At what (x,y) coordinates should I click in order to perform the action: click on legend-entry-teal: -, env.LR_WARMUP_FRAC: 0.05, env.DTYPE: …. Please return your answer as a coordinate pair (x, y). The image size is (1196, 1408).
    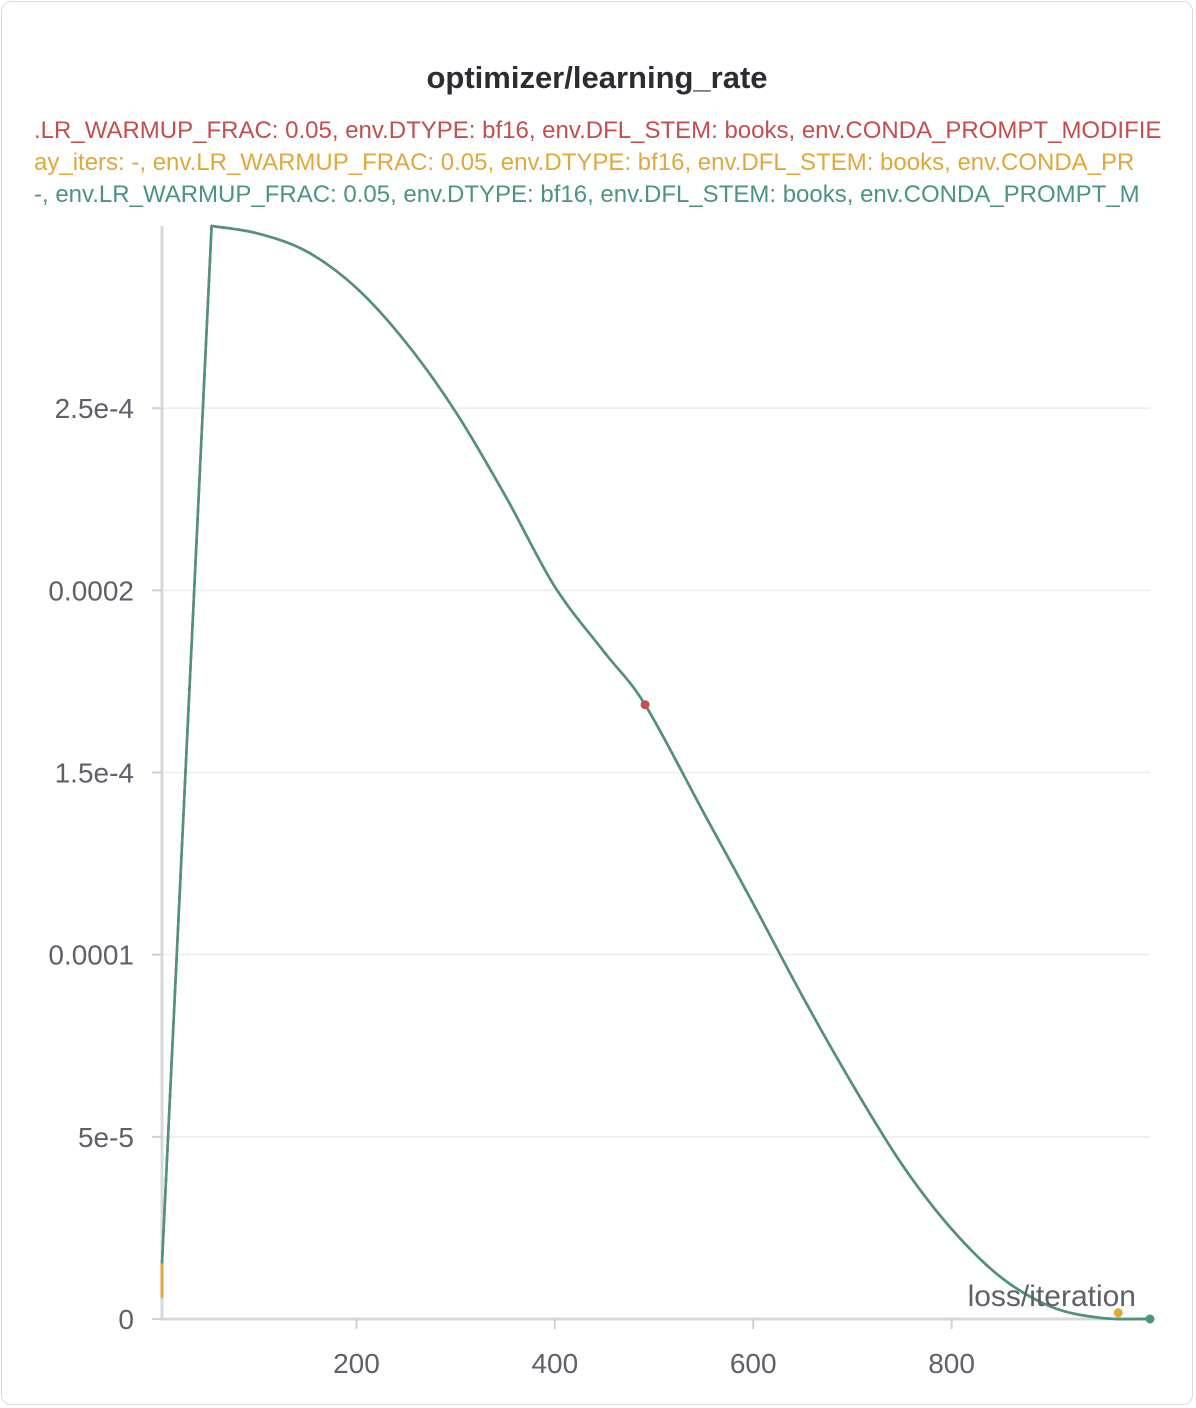
    Looking at the image, I should click on (599, 195).